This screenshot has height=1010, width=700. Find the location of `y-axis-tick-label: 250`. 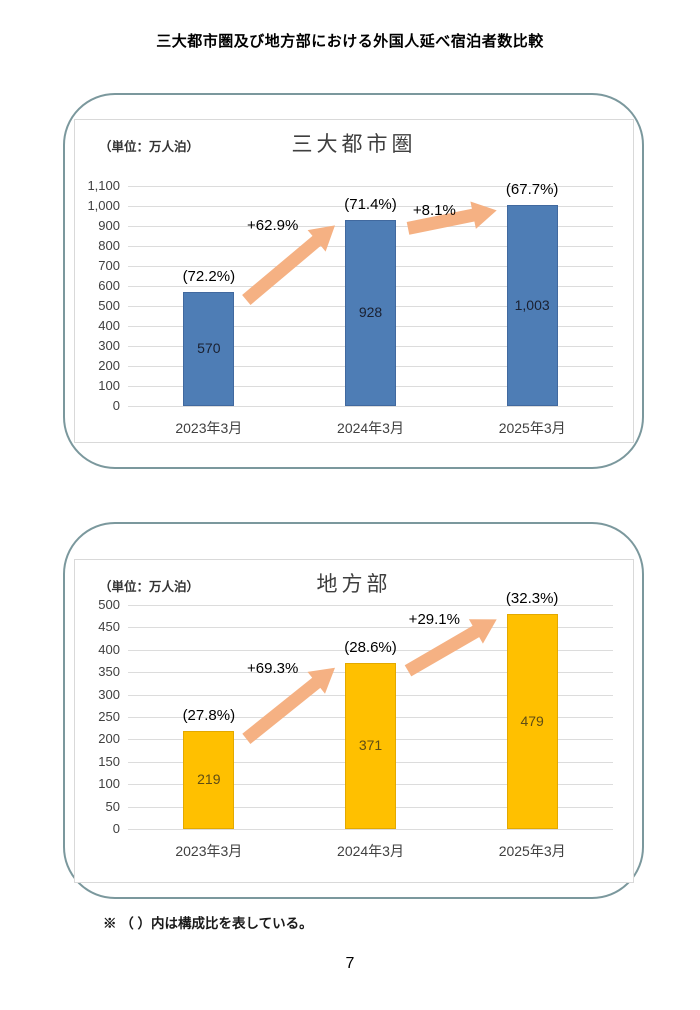

y-axis-tick-label: 250 is located at coordinates (109, 716).